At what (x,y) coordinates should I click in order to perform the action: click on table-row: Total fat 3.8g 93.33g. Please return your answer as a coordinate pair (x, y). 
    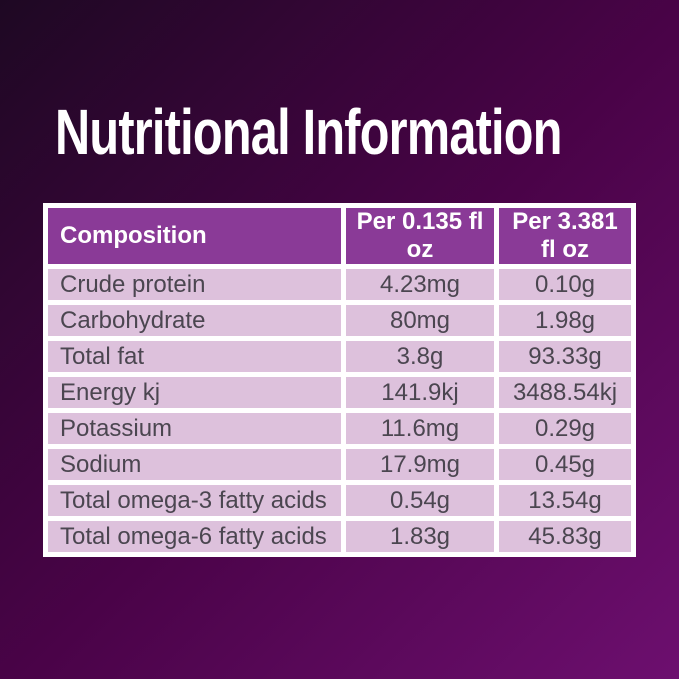
    Looking at the image, I should click on (339, 356).